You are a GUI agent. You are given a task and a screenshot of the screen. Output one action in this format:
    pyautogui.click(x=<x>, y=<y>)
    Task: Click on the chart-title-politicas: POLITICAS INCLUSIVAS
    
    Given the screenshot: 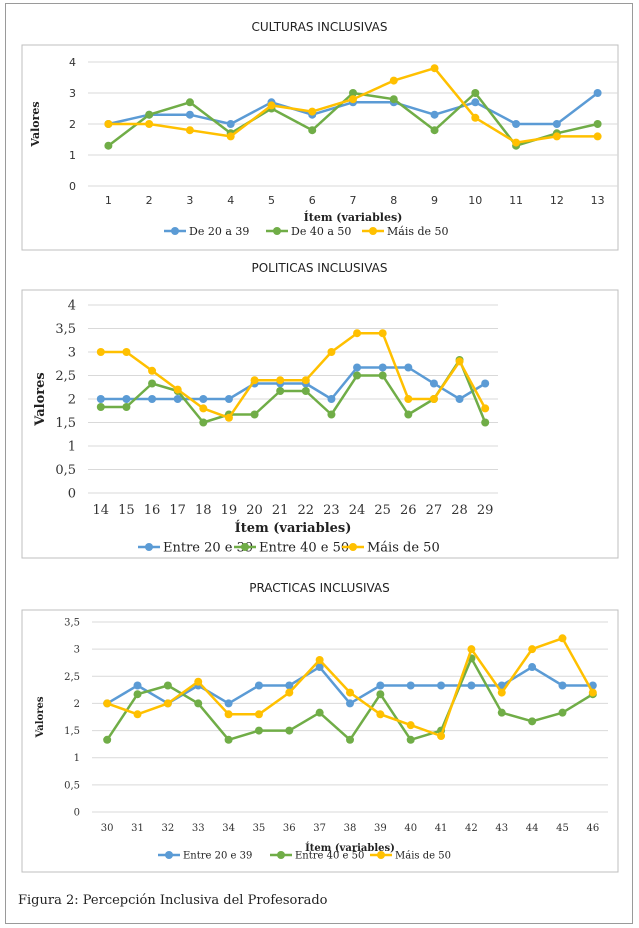 What is the action you would take?
    pyautogui.click(x=319, y=268)
    